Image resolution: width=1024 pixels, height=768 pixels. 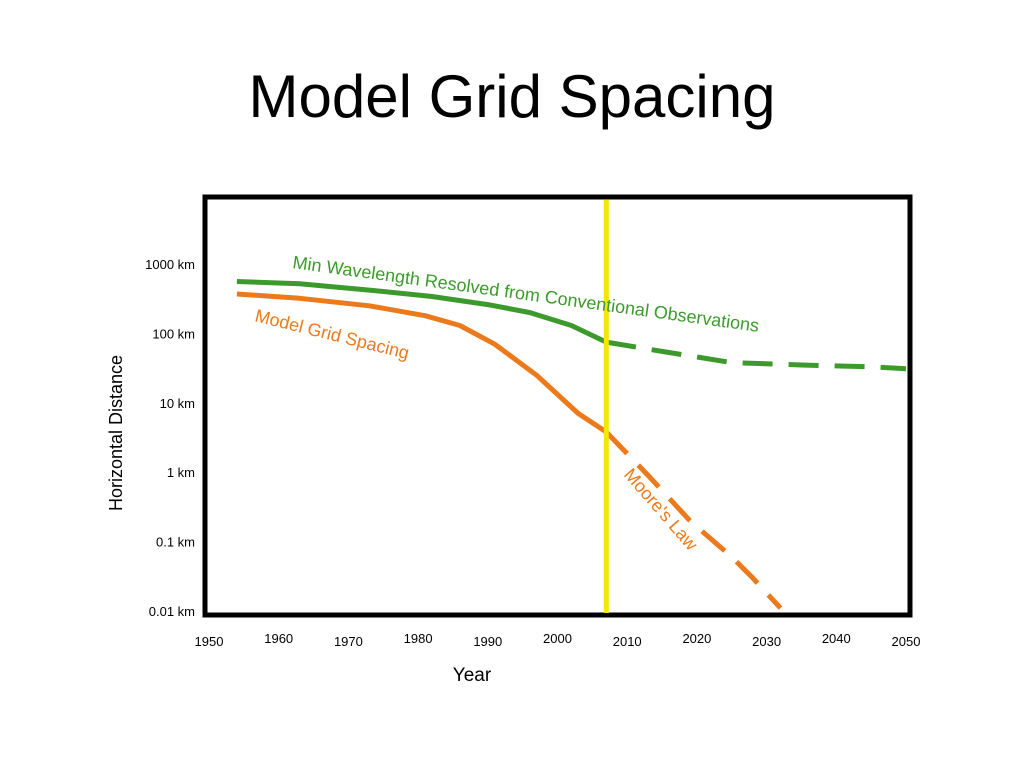 What do you see at coordinates (173, 333) in the screenshot?
I see `y-tick-label: 100 km` at bounding box center [173, 333].